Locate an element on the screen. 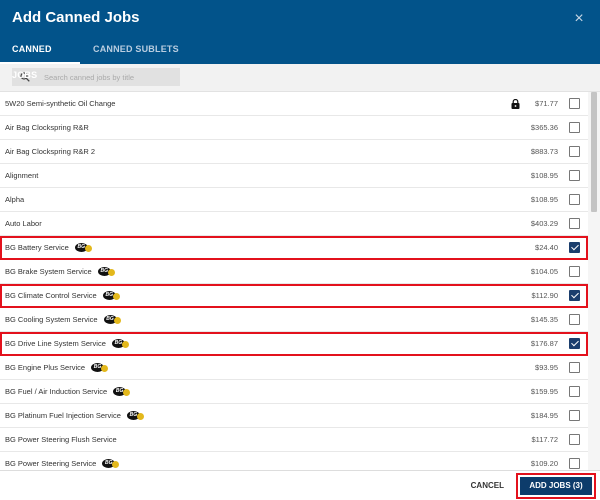 The image size is (600, 500). job-price: $883.73 is located at coordinates (544, 151).